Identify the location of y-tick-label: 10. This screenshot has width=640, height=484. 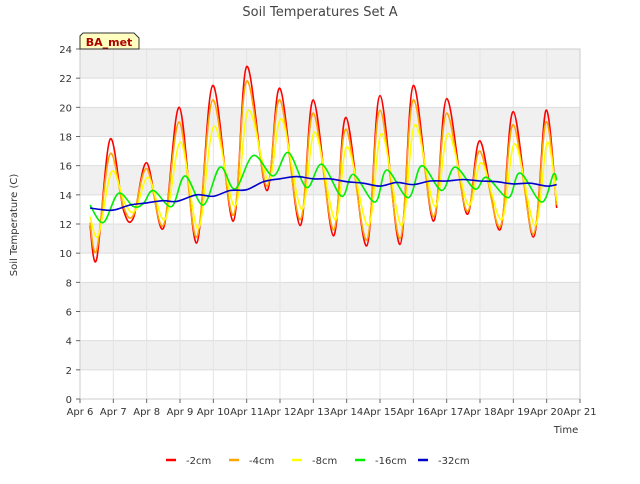
(65, 254).